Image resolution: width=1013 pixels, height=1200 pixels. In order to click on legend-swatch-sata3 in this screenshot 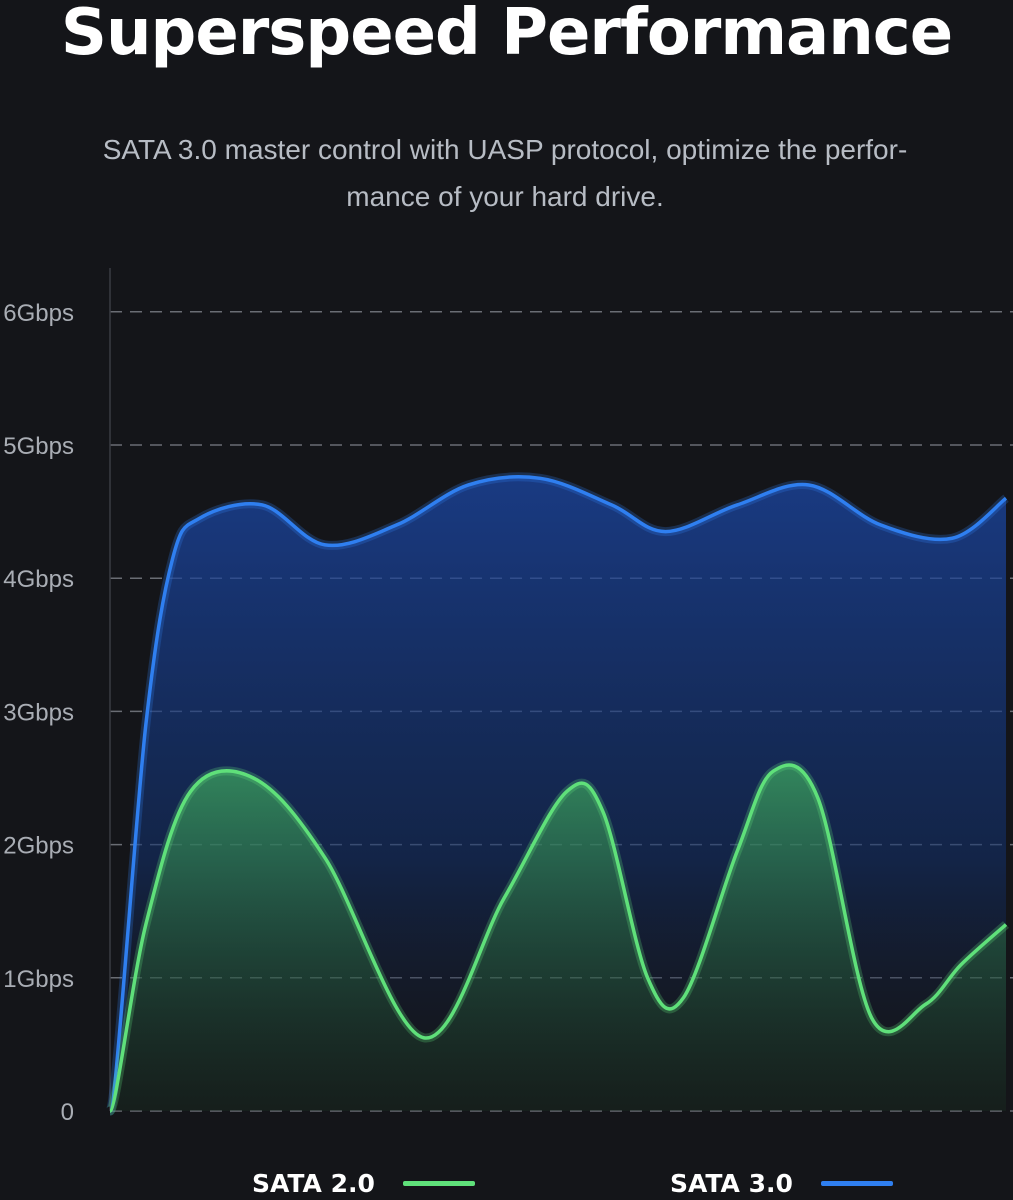, I will do `click(856, 1183)`.